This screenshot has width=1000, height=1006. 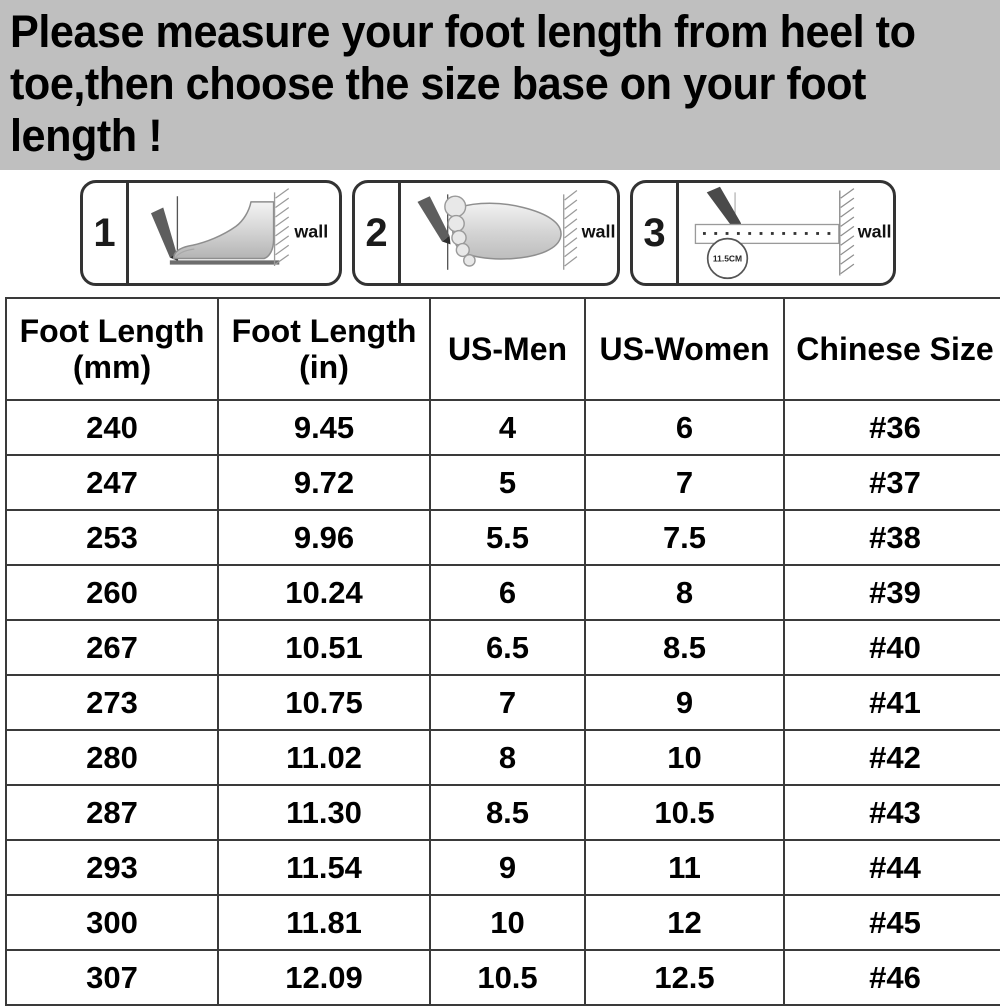 I want to click on cell-chinese-size: #45, so click(x=891, y=922).